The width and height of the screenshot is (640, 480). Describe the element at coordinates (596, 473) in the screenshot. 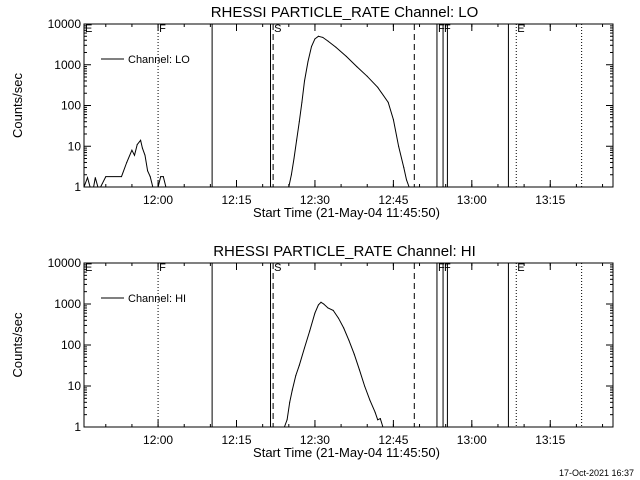

I see `footer-timestamp: 17-Oct-2021 16:37` at that location.